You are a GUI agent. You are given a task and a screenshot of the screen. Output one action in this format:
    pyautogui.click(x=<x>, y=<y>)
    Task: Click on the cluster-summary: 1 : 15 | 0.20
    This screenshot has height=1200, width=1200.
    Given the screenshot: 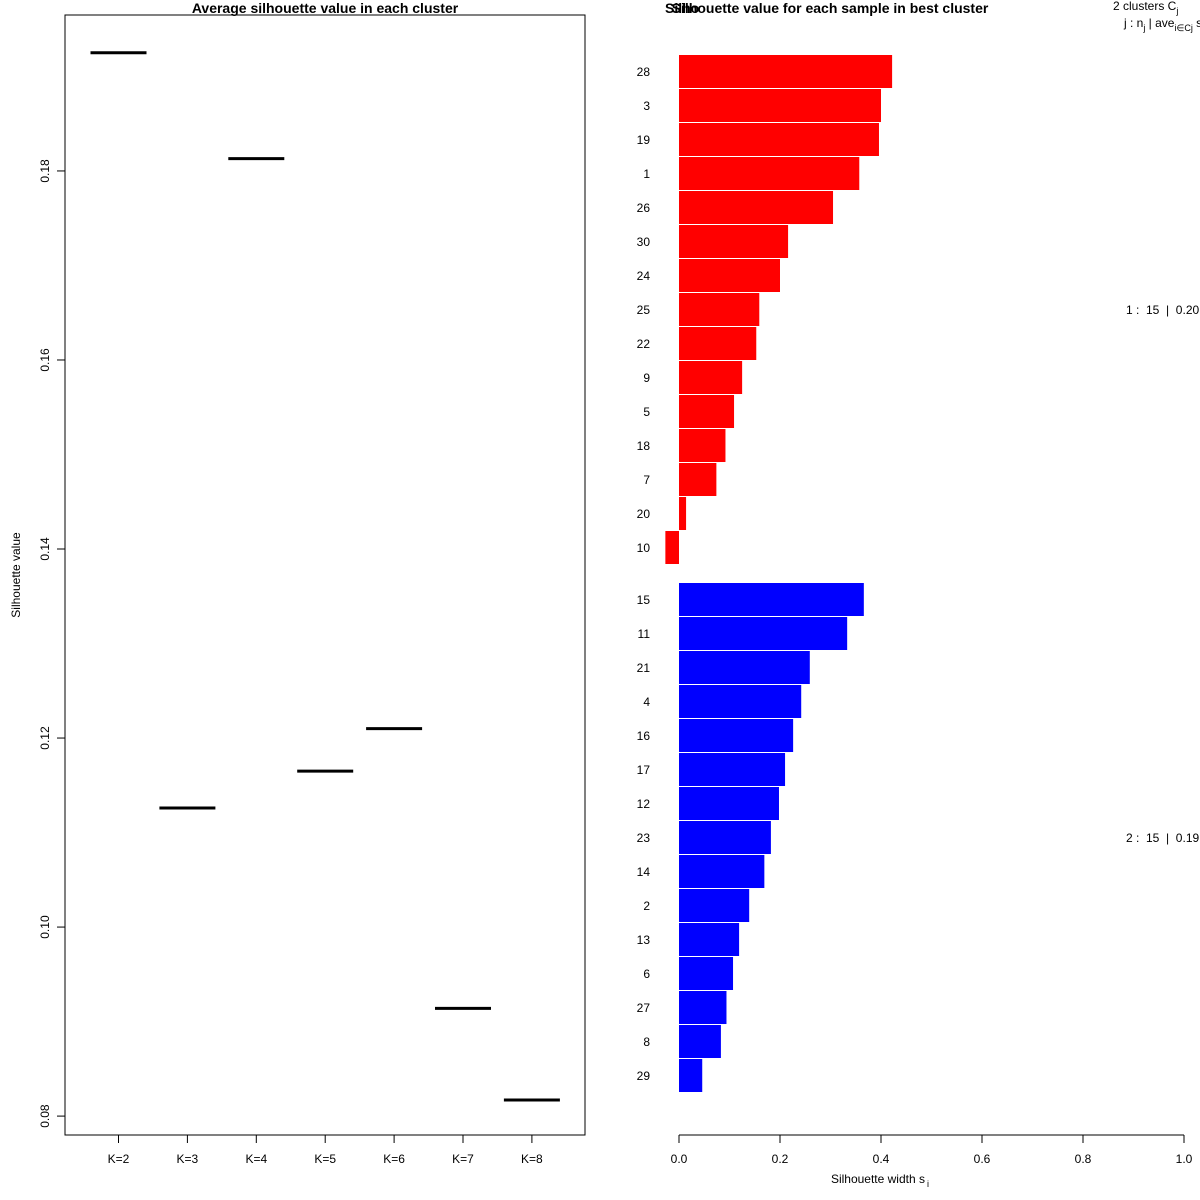 What is the action you would take?
    pyautogui.click(x=1162, y=310)
    